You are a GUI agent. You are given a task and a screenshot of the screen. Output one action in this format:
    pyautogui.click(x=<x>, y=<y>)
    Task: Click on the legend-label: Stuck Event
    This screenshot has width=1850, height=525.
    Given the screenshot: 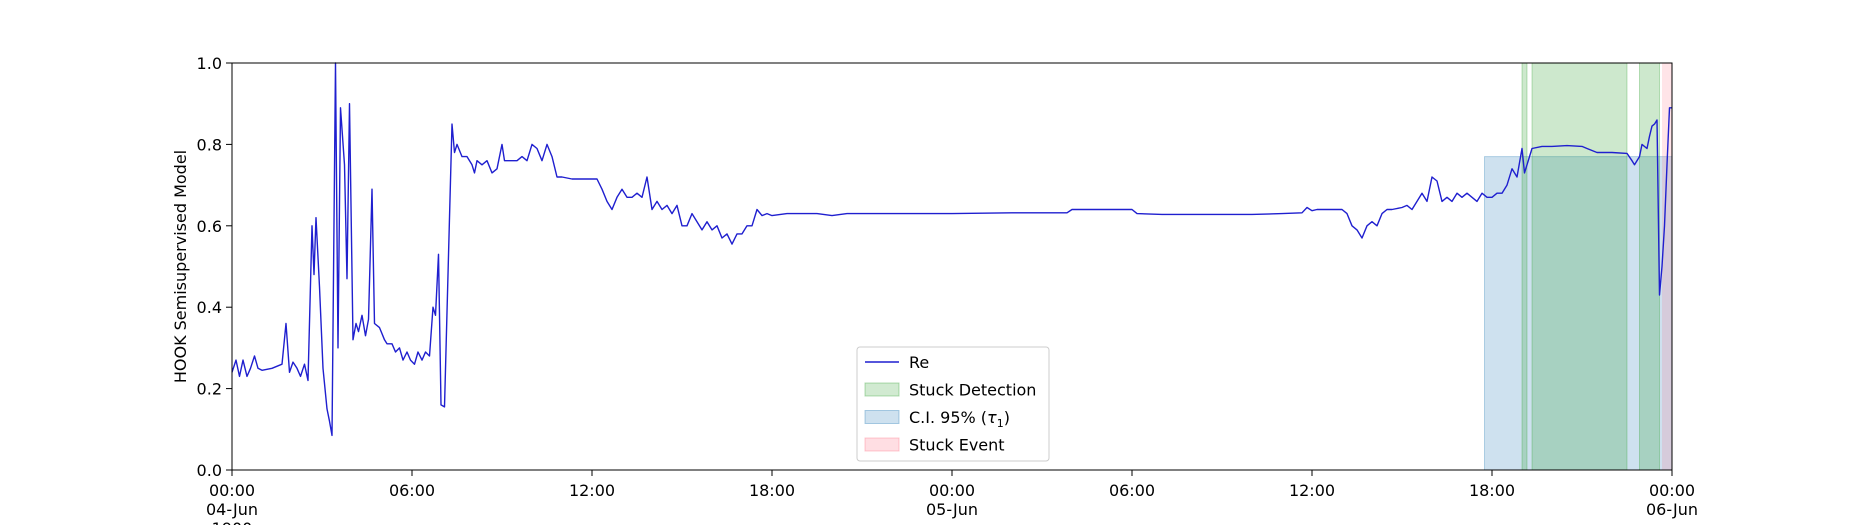 What is the action you would take?
    pyautogui.click(x=957, y=445)
    